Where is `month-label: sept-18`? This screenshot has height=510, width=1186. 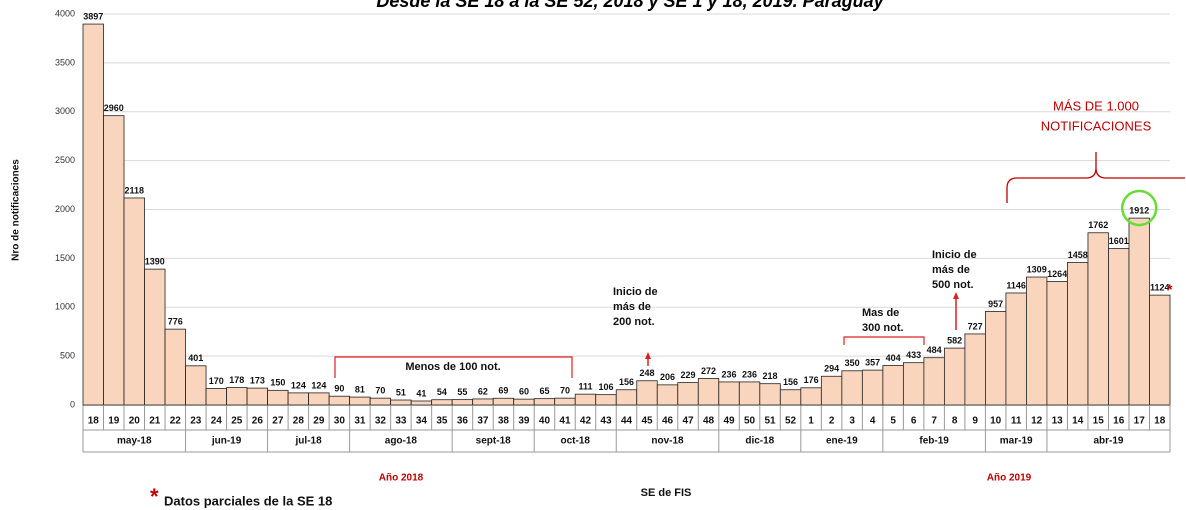
month-label: sept-18 is located at coordinates (493, 441).